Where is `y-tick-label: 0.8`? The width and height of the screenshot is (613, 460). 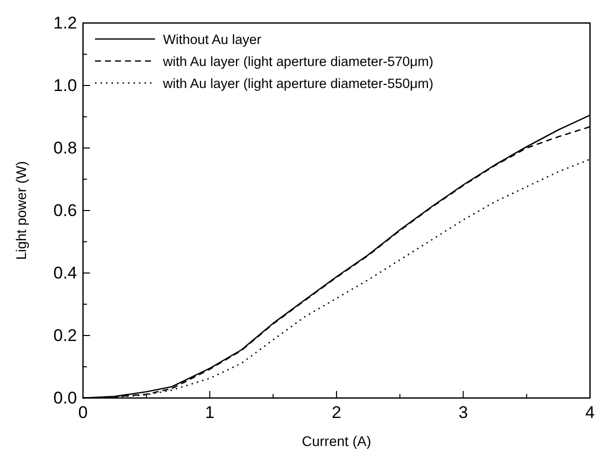 y-tick-label: 0.8 is located at coordinates (65, 148).